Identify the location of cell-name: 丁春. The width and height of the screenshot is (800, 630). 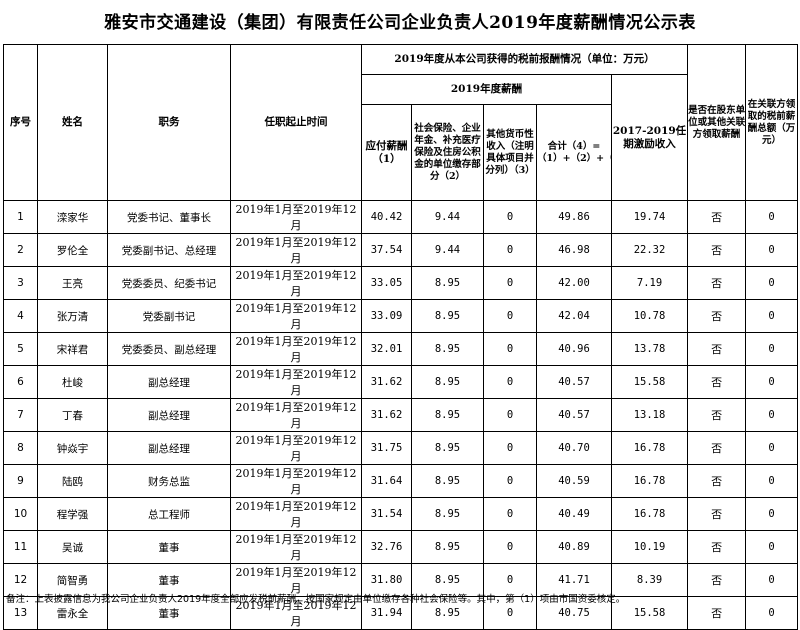
(72, 415).